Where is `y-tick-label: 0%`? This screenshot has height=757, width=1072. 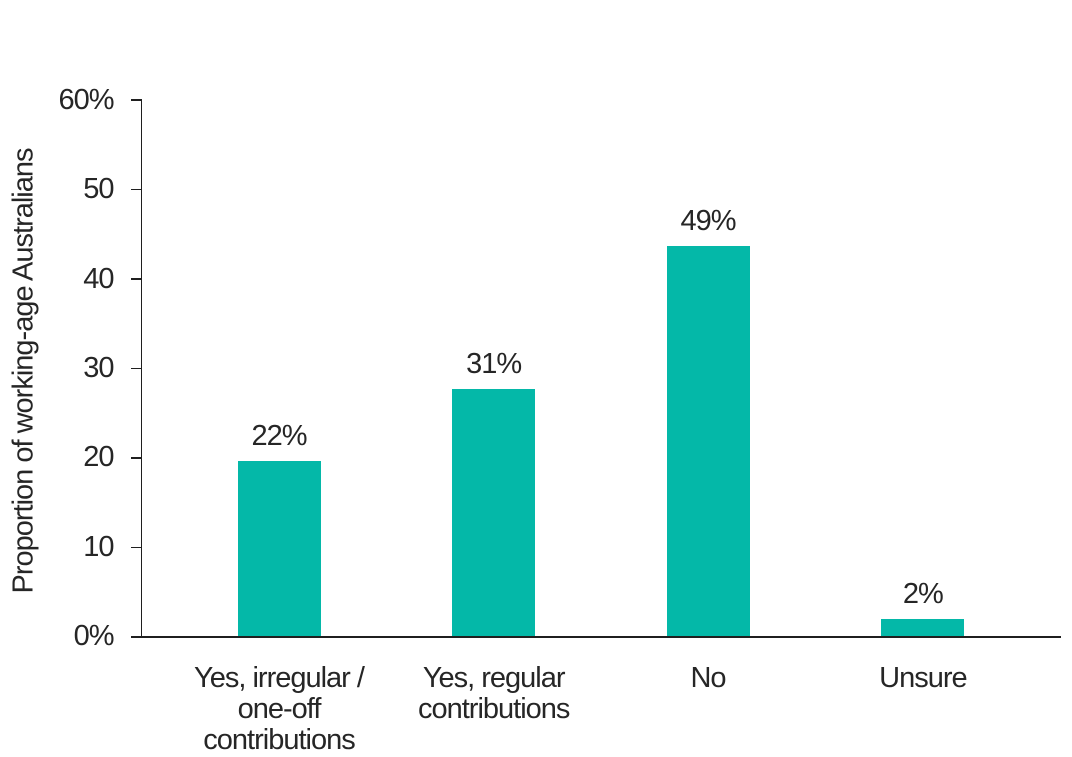
y-tick-label: 0% is located at coordinates (94, 636).